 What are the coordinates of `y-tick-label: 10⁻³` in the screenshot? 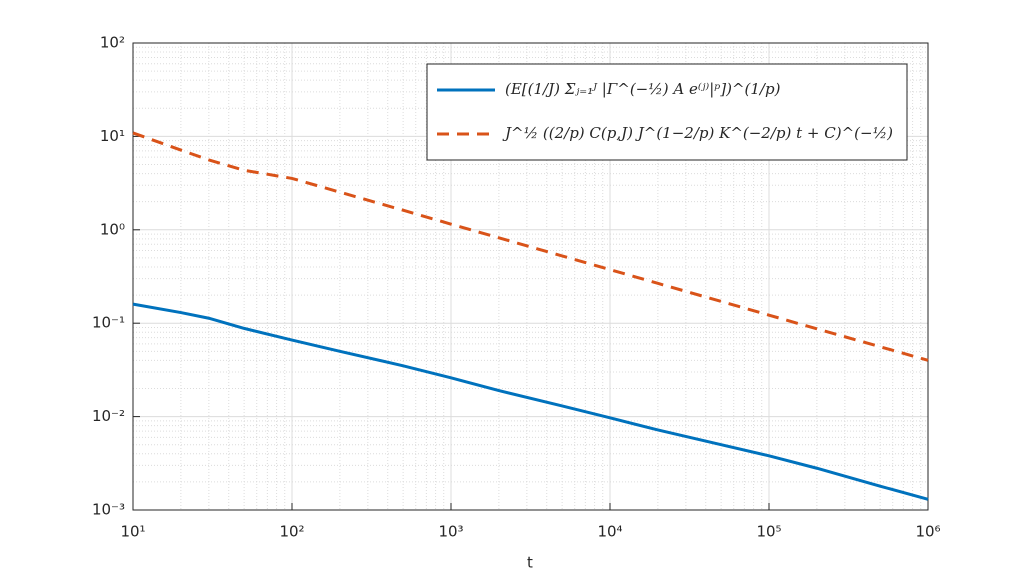 It's located at (108, 510).